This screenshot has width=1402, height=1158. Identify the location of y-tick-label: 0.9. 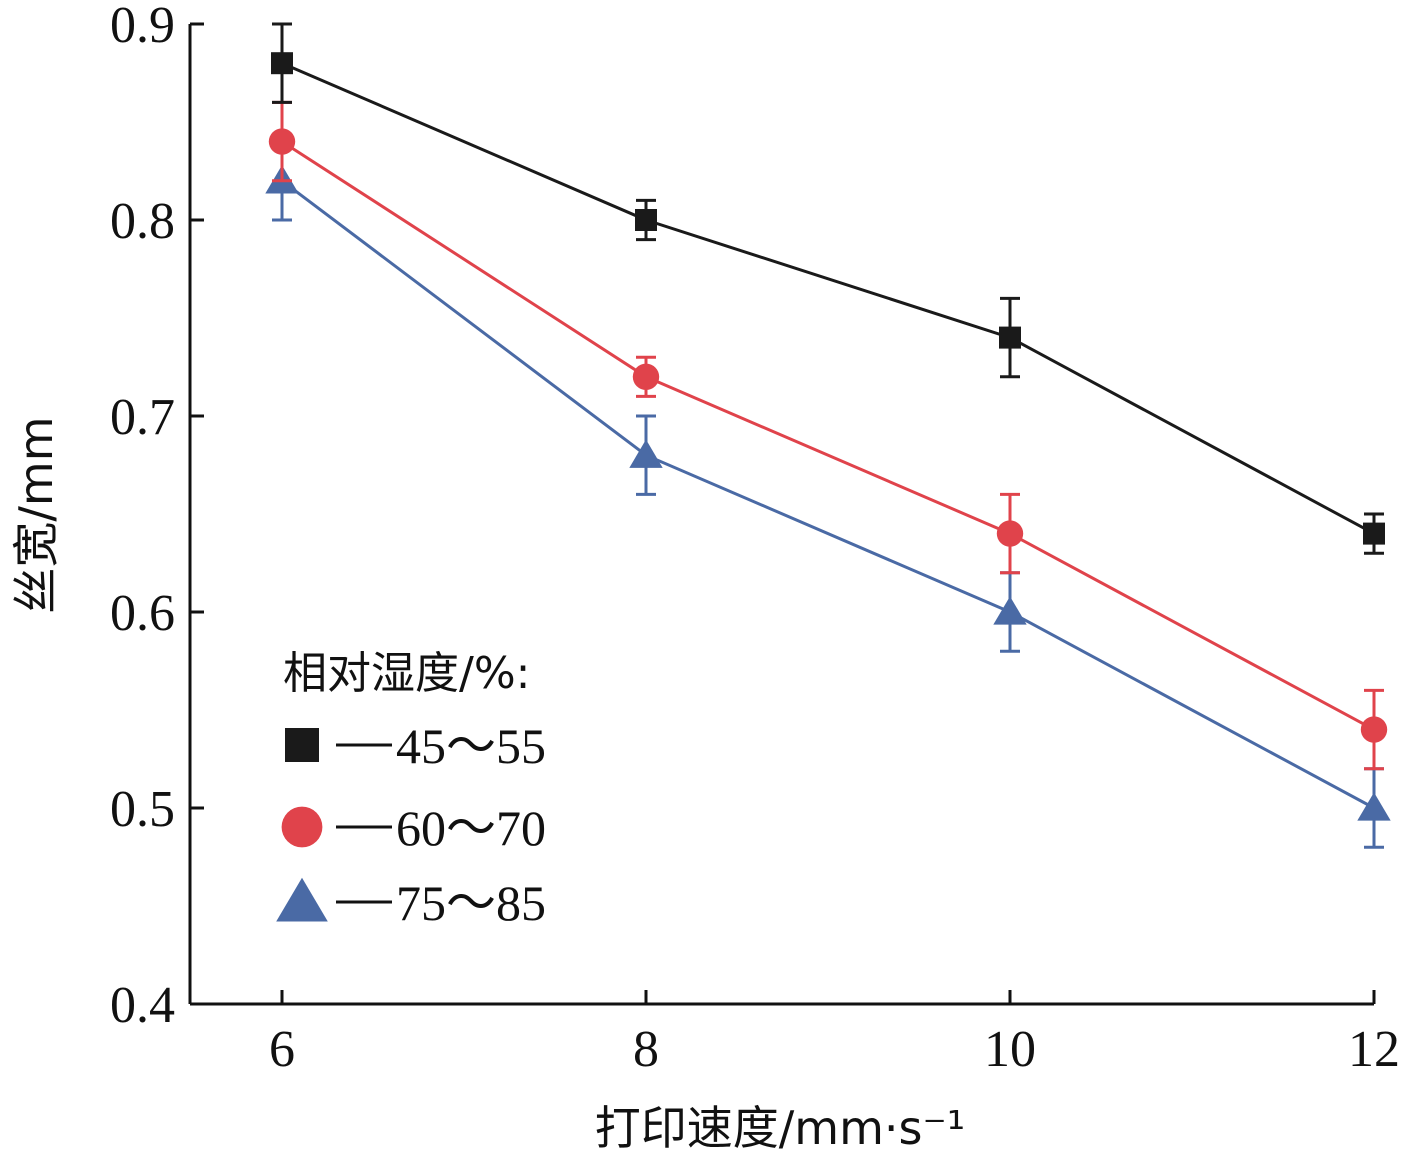
(142, 27).